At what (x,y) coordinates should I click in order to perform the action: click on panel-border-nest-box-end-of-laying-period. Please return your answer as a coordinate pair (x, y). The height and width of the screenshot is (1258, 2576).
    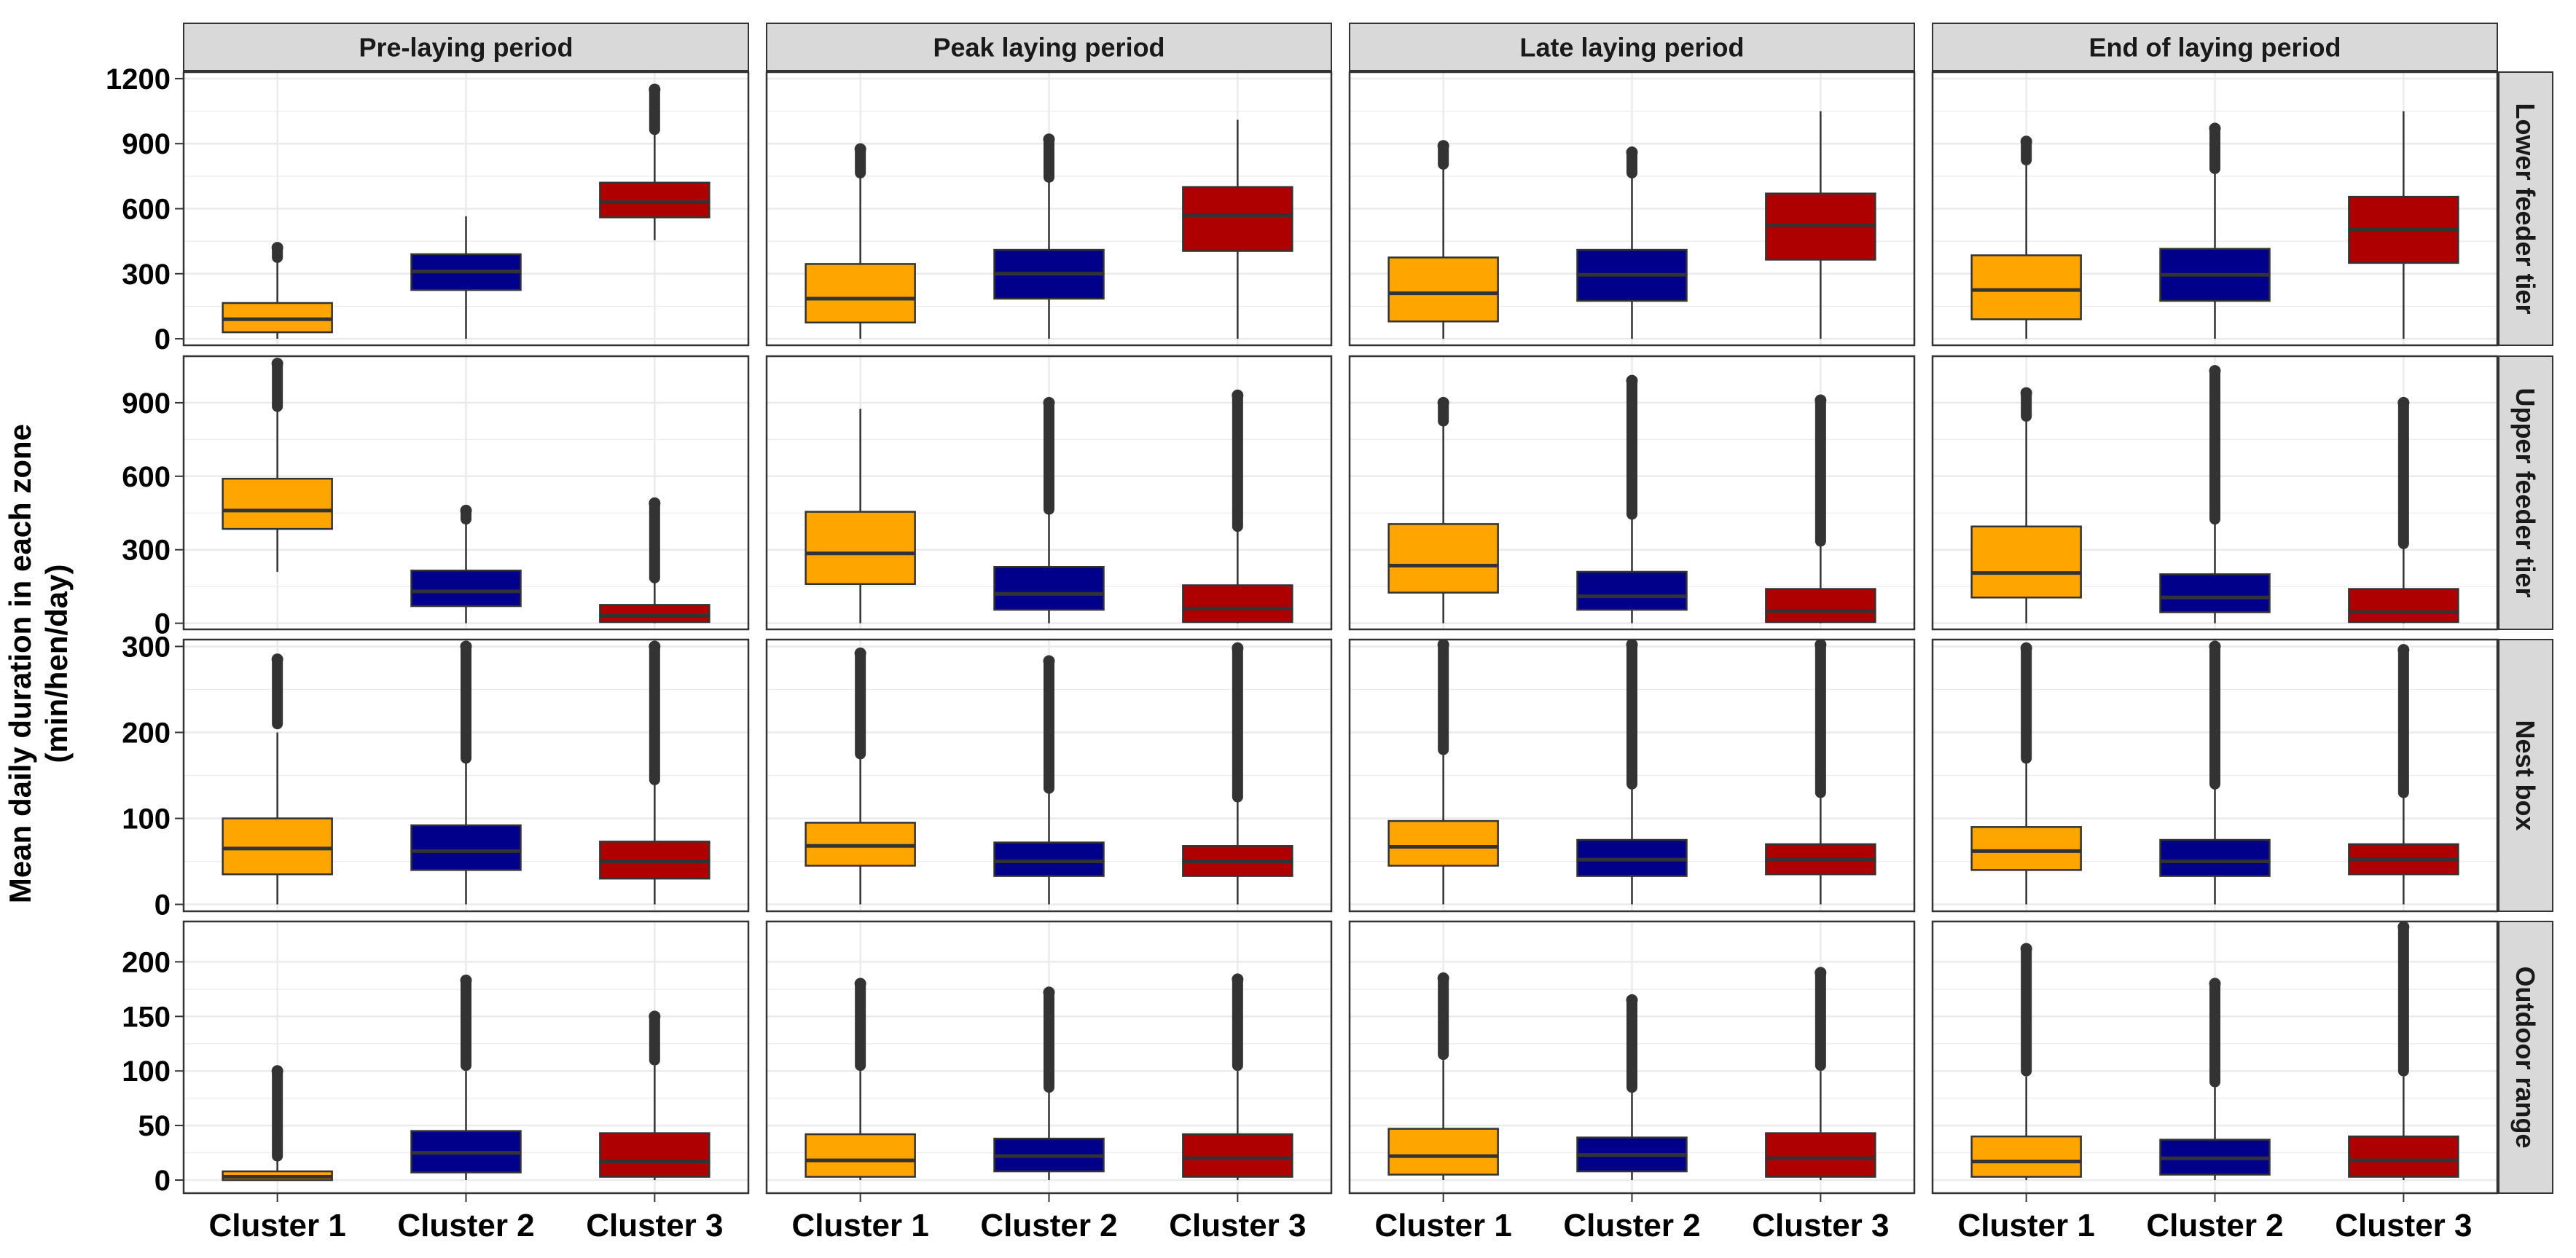
    Looking at the image, I should click on (2215, 775).